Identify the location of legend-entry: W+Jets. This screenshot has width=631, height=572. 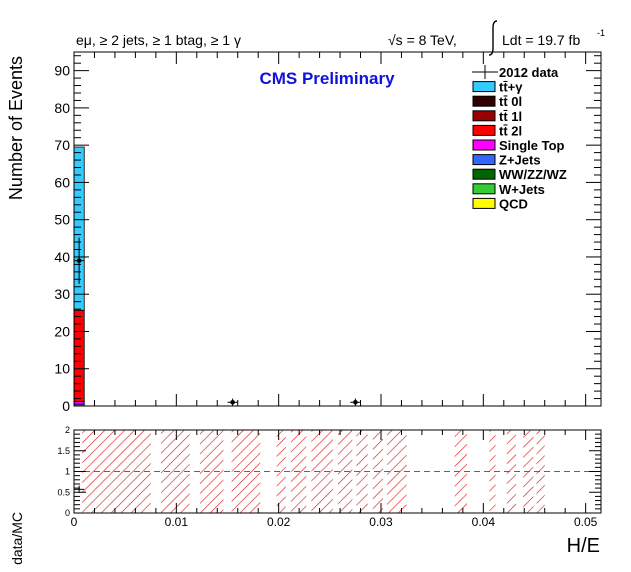
(508, 189).